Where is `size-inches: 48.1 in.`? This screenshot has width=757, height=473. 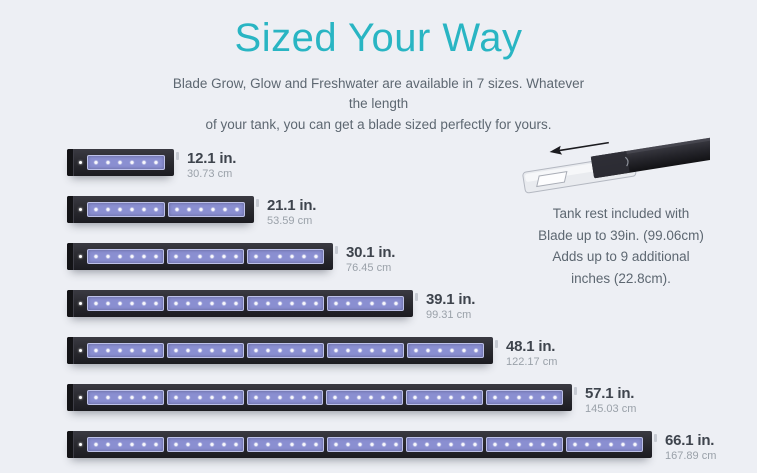 size-inches: 48.1 in. is located at coordinates (531, 346).